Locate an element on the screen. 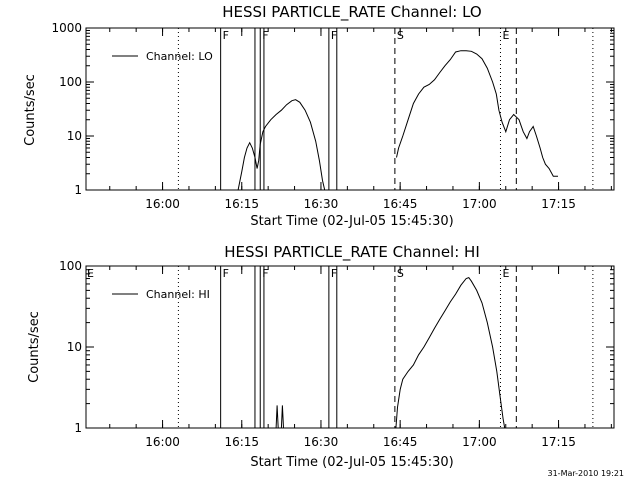  edge-flag-label: E is located at coordinates (90, 273).